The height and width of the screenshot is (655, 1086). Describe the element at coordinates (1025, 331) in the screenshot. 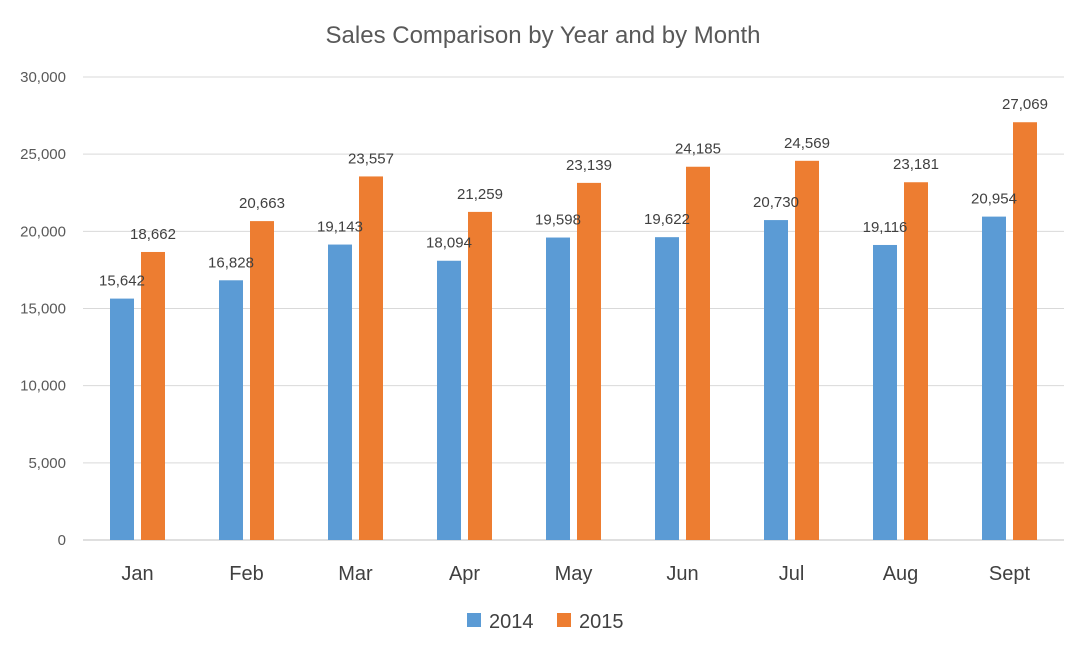

I see `bar-2015-sept` at that location.